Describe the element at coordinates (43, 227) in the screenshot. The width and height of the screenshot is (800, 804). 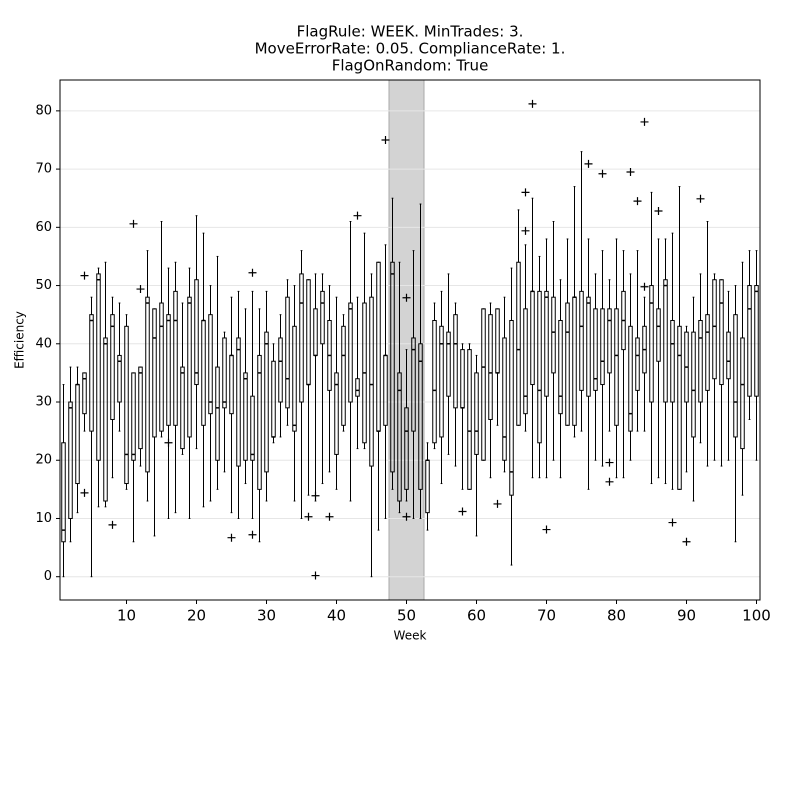
I see `y-tick-label: 60` at that location.